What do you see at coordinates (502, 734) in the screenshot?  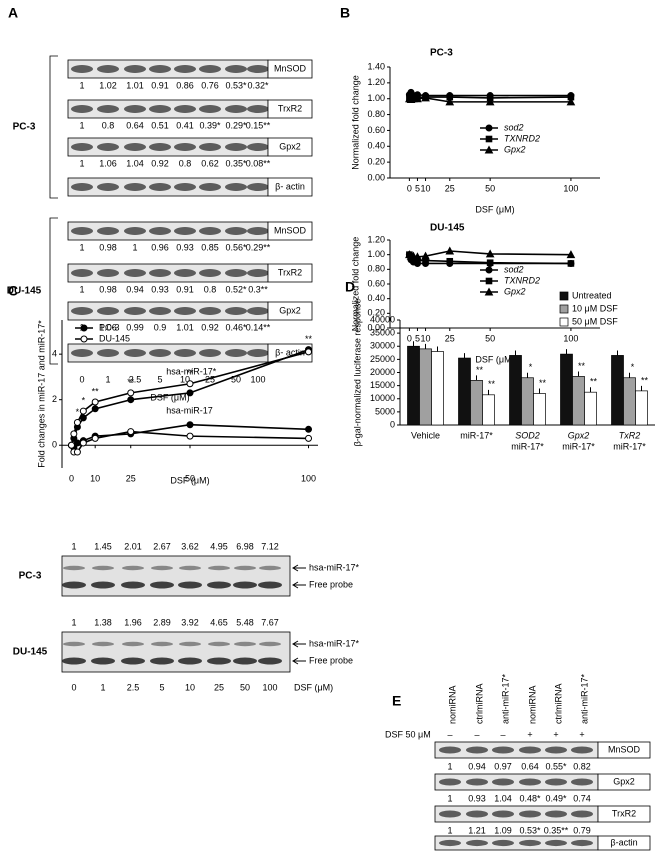 I see `sign: –` at bounding box center [502, 734].